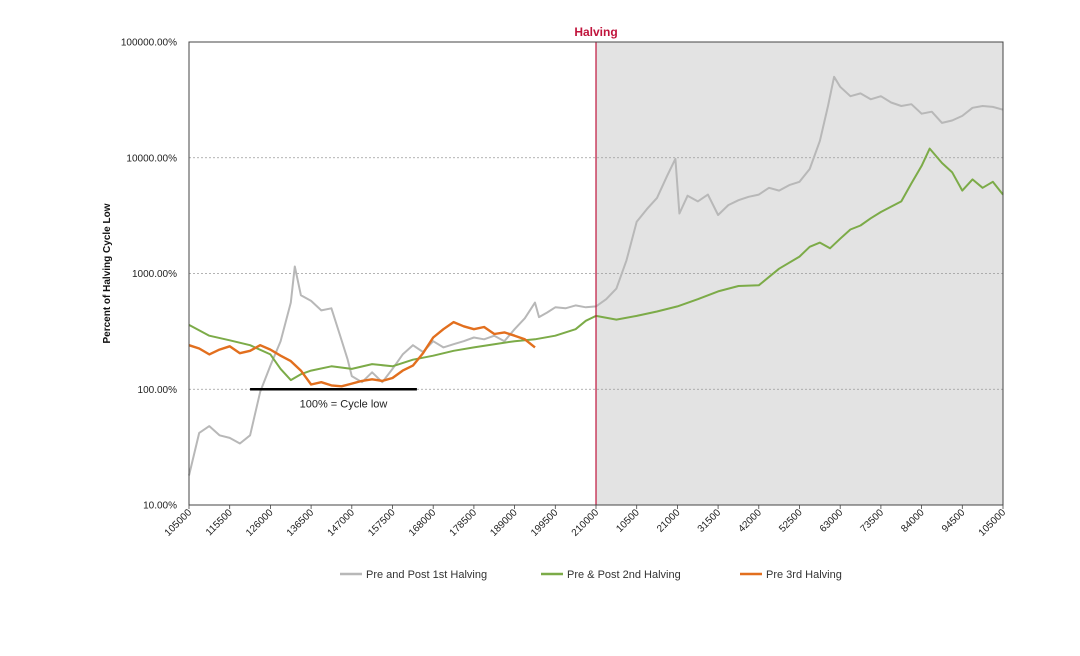  Describe the element at coordinates (669, 521) in the screenshot. I see `x-tick-label: 21000` at that location.